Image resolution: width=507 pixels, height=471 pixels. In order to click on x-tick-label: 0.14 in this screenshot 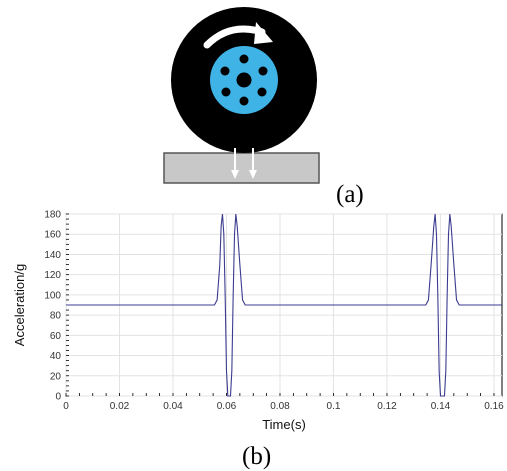, I will do `click(441, 406)`.